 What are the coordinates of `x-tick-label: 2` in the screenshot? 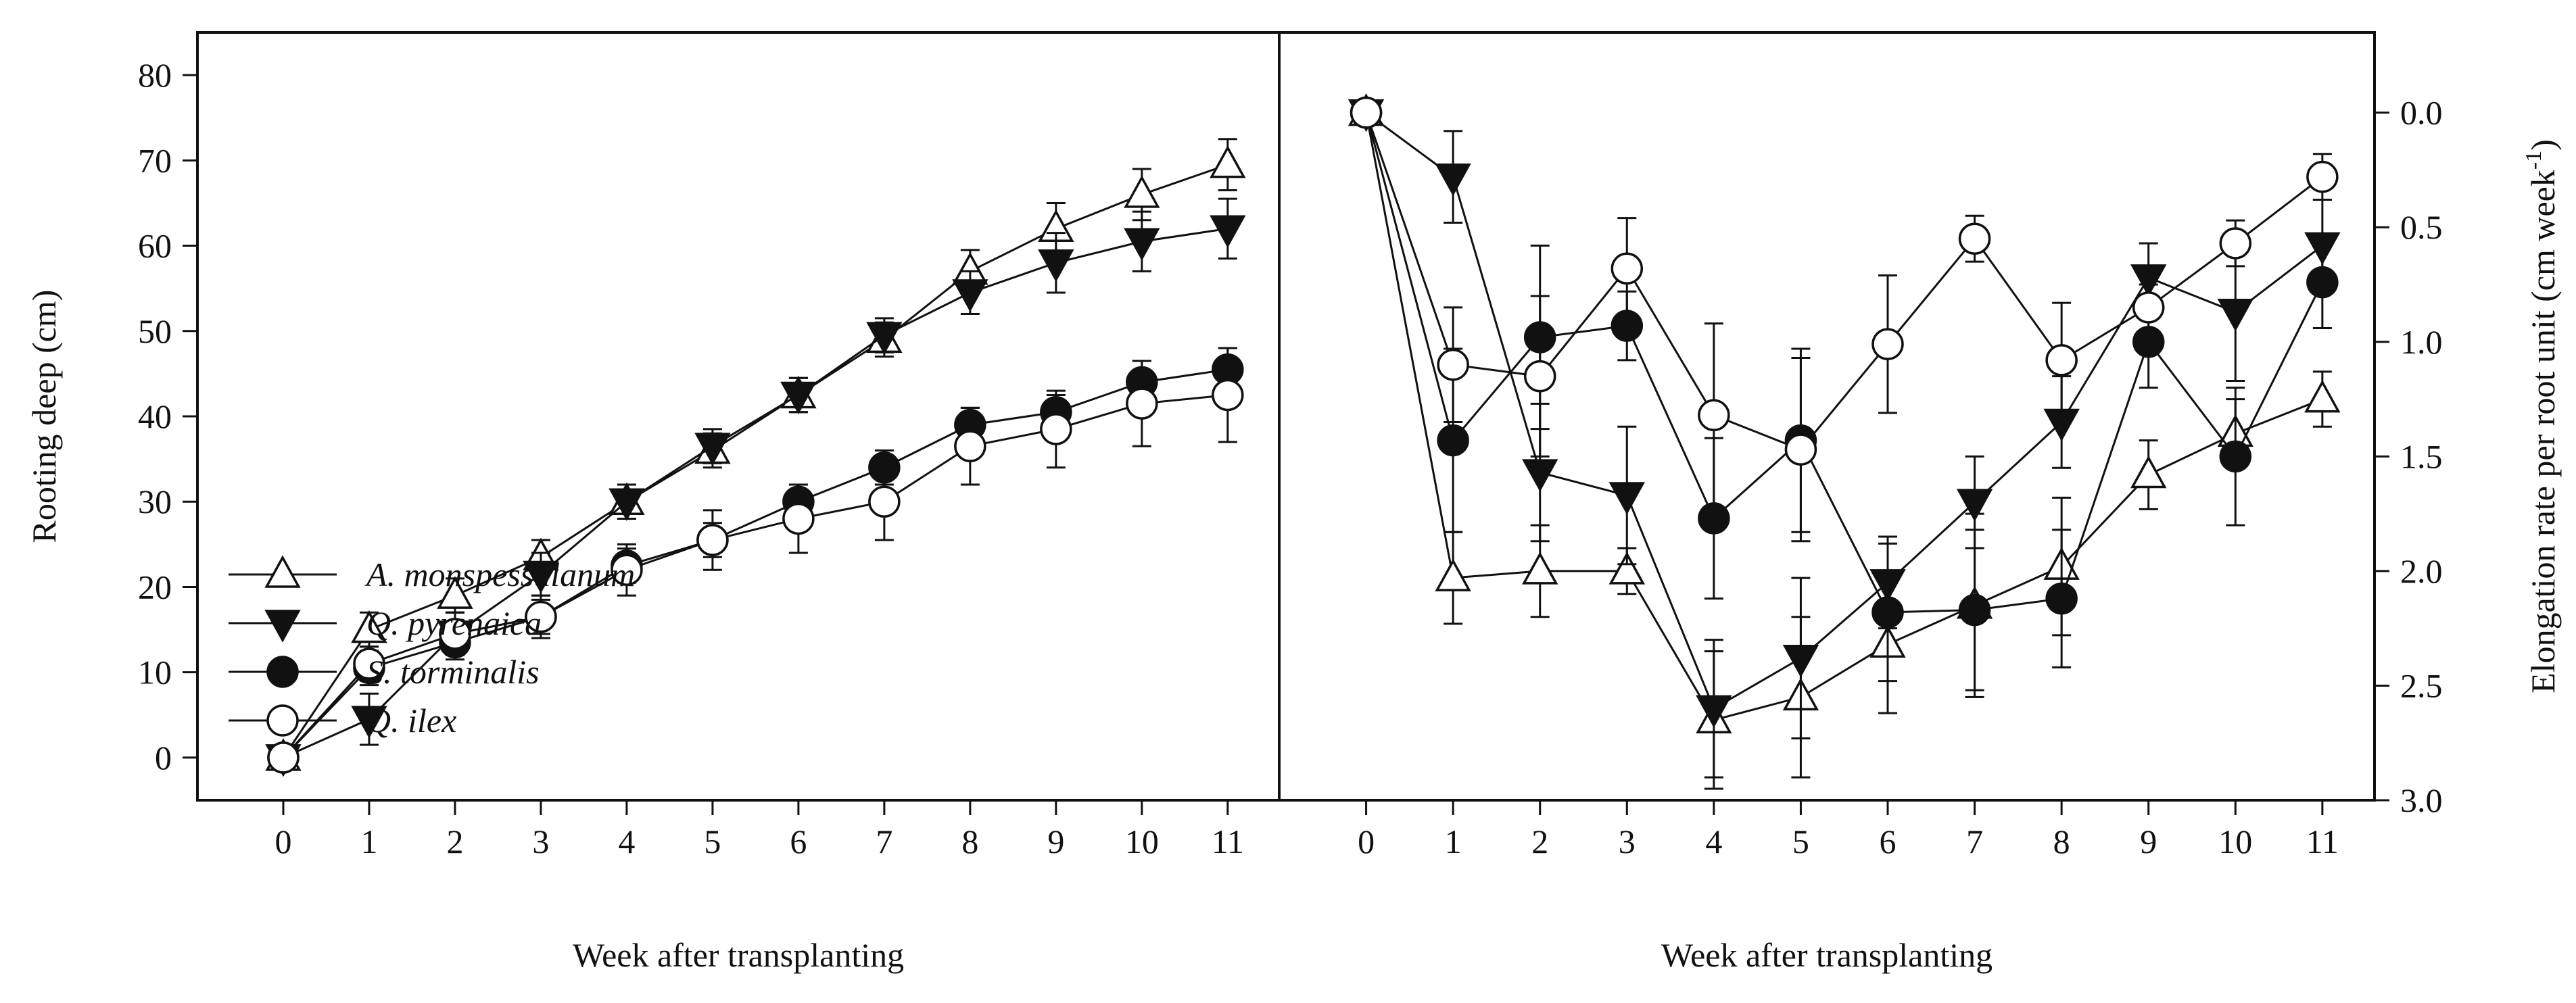 It's located at (454, 841).